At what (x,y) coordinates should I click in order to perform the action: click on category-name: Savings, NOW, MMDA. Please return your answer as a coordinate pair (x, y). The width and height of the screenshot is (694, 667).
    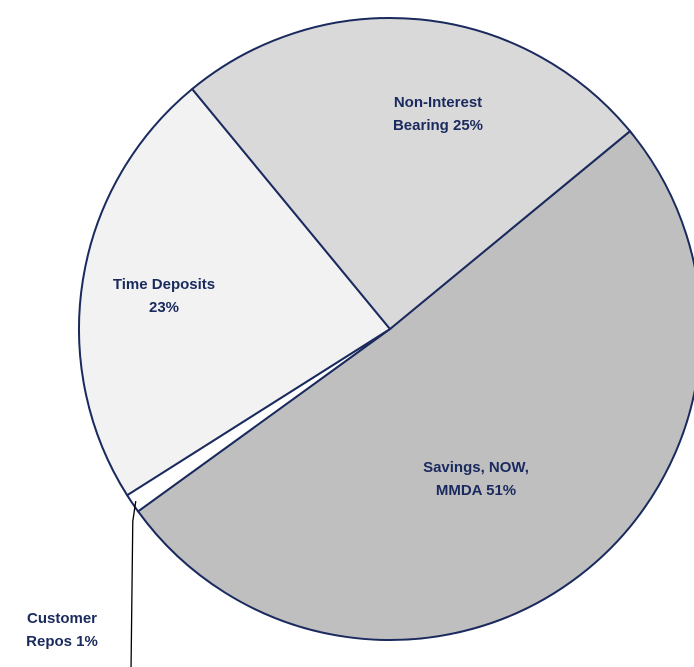
    Looking at the image, I should click on (476, 479).